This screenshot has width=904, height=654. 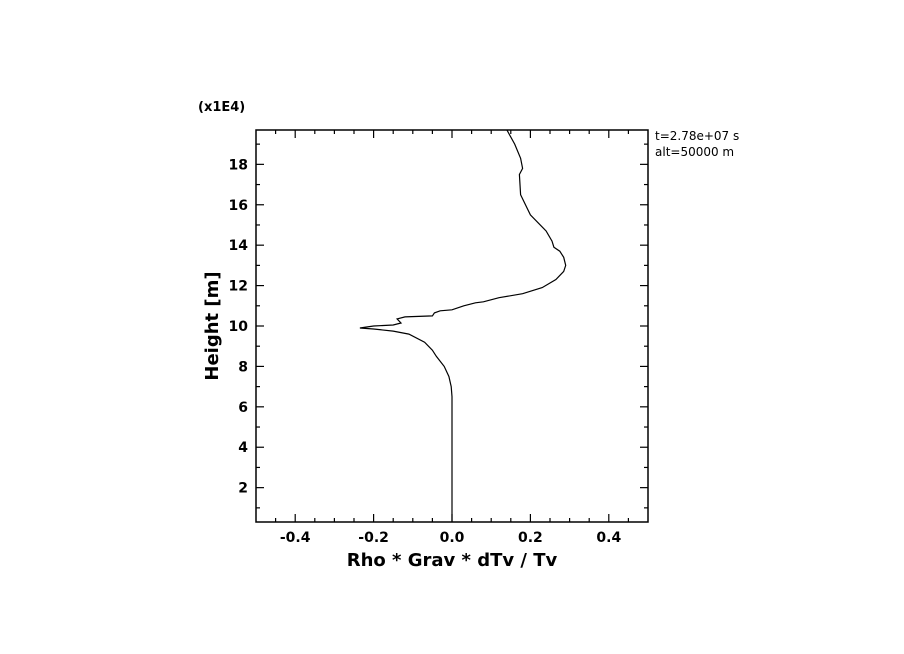 I want to click on x-tick-label: -0.2, so click(x=373, y=538).